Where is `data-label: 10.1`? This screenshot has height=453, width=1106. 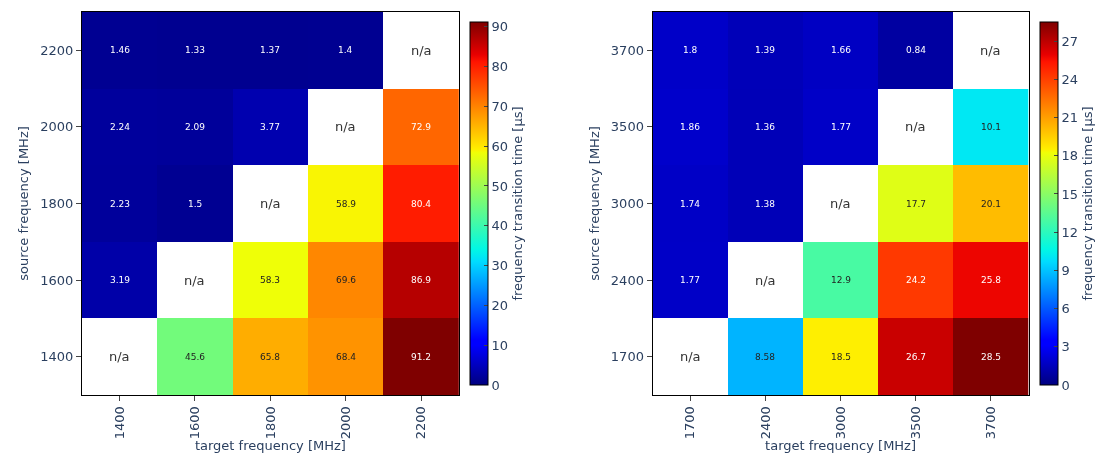 data-label: 10.1 is located at coordinates (991, 127).